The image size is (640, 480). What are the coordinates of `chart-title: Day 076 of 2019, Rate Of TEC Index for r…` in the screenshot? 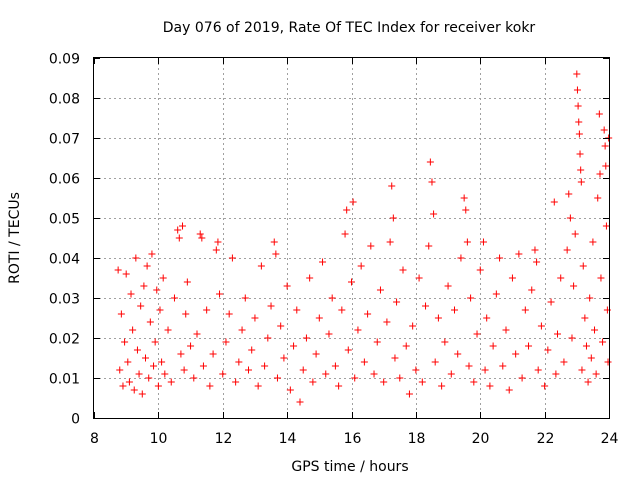 It's located at (349, 28).